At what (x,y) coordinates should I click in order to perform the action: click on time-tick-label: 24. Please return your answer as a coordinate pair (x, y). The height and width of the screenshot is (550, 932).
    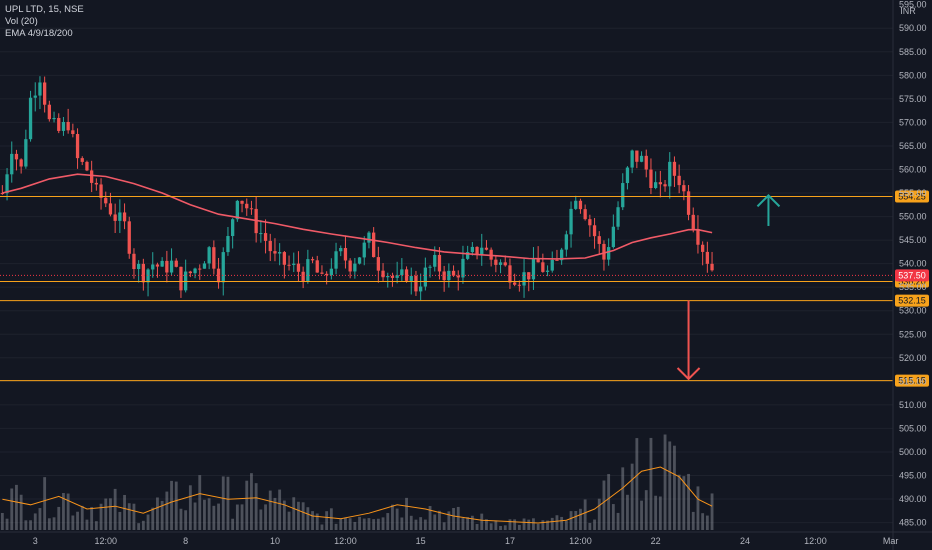
    Looking at the image, I should click on (745, 541).